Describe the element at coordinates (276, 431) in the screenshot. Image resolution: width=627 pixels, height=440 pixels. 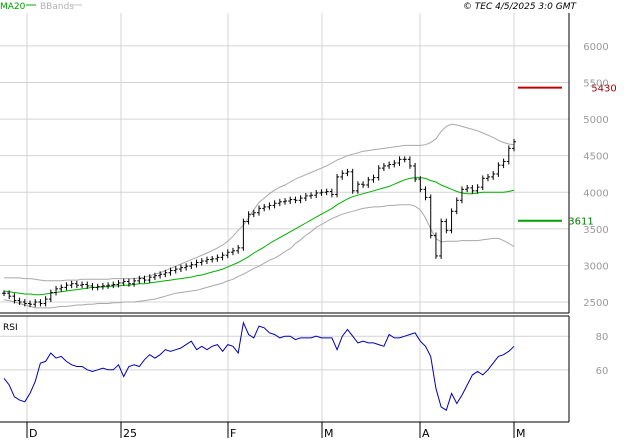
I see `time-axis: D 25 F M A M` at that location.